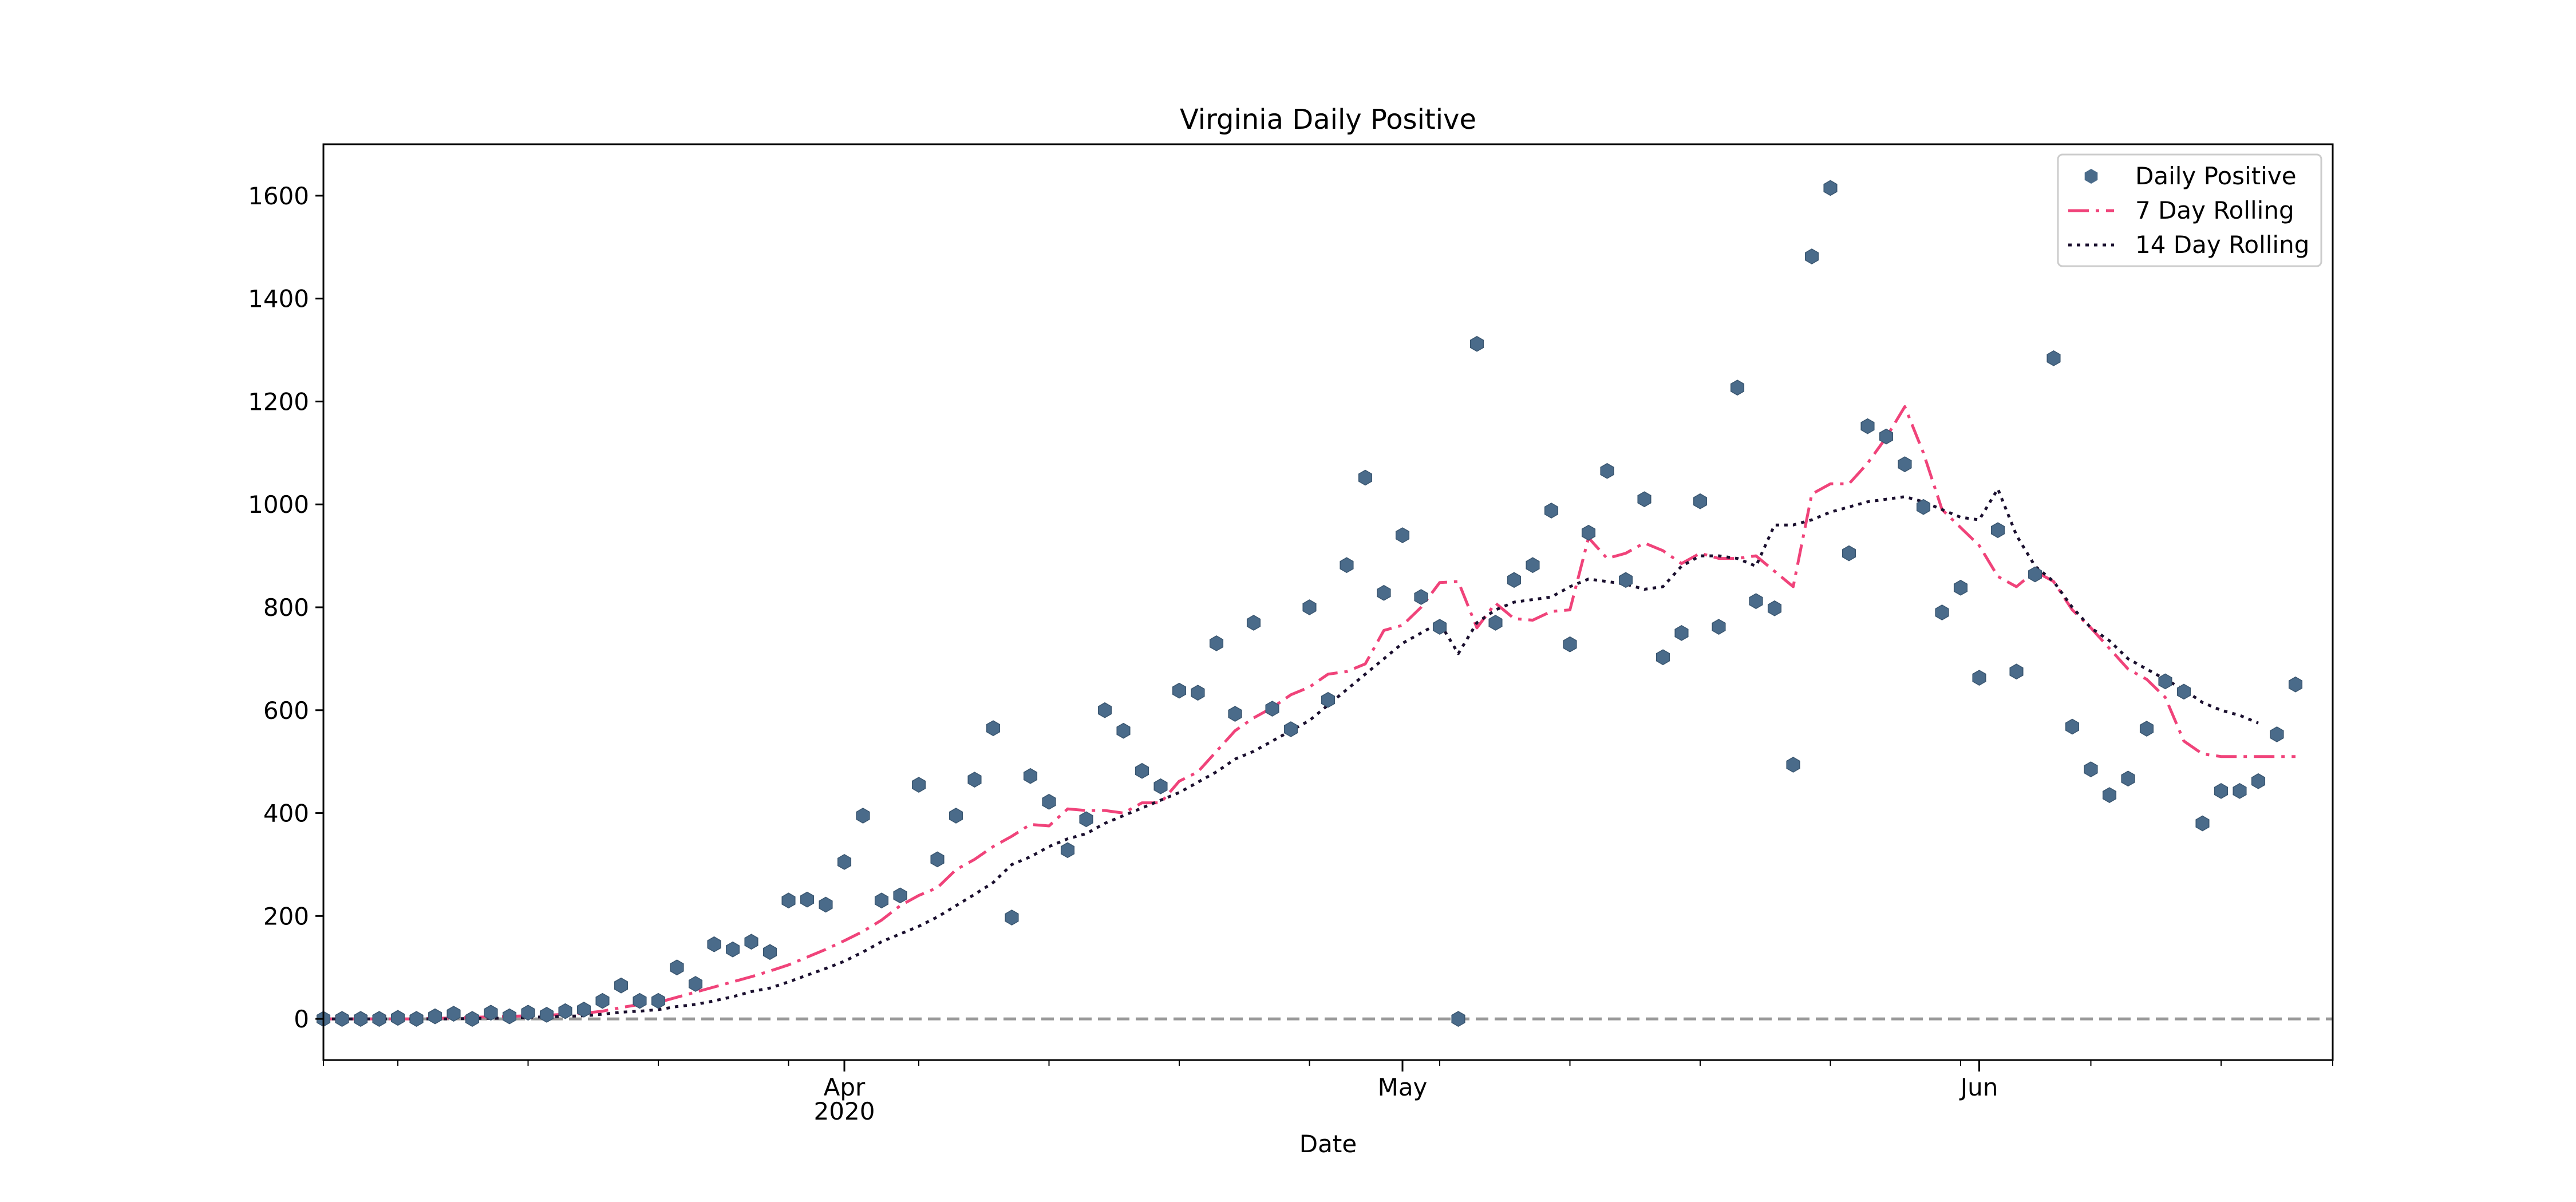 The image size is (2576, 1202). I want to click on x-axis-label: Date, so click(1328, 1144).